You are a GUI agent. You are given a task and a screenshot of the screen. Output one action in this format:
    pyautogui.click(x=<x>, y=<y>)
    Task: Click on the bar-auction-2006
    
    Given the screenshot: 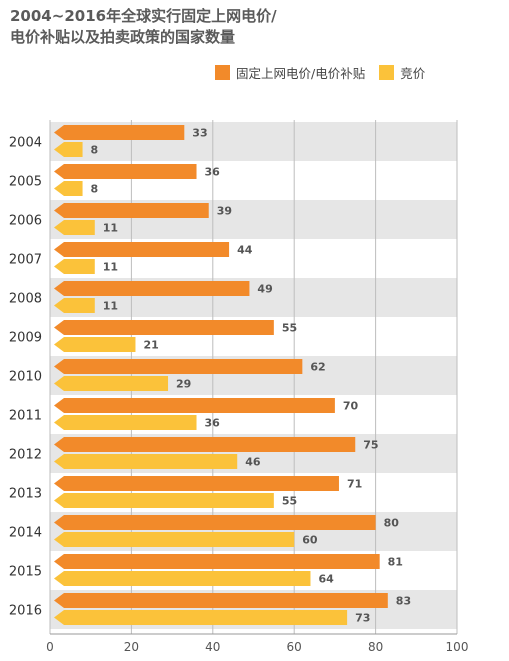 What is the action you would take?
    pyautogui.click(x=74, y=227)
    